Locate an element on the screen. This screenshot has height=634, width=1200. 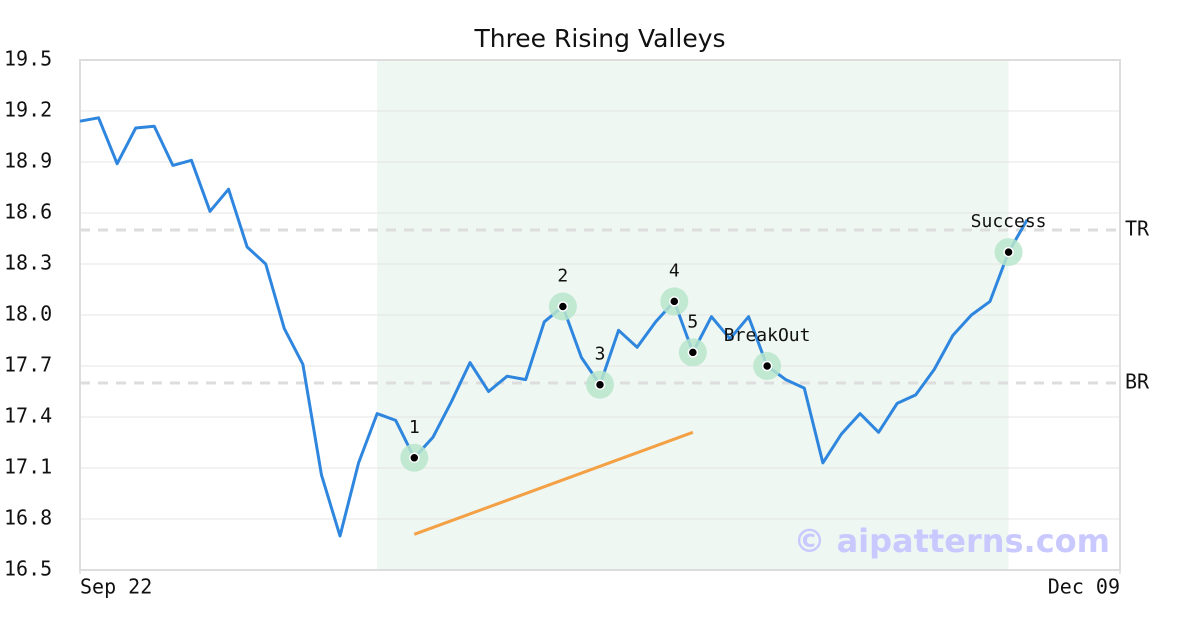
chart-title: Three Rising Valleys is located at coordinates (599, 38).